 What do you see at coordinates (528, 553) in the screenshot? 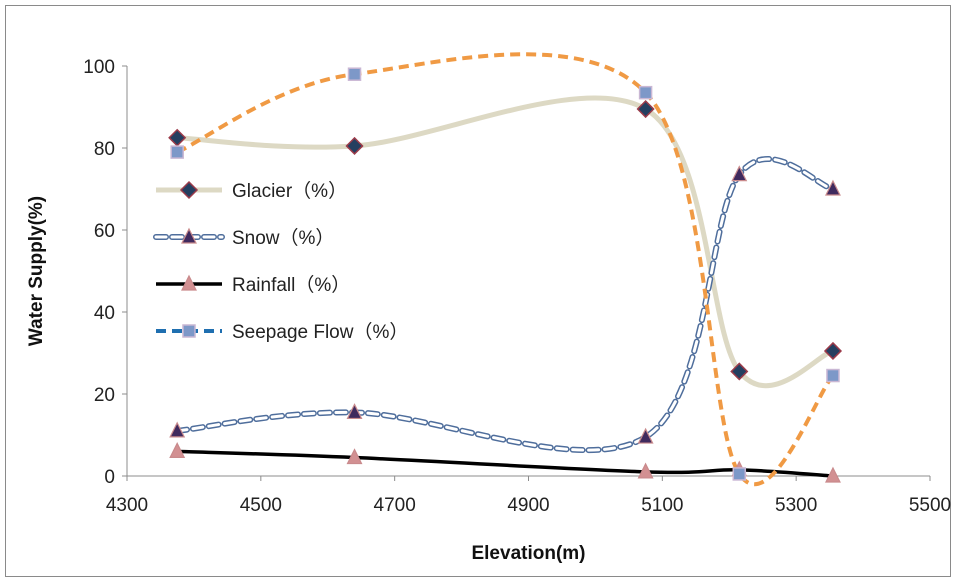
I see `x-axis-title: Elevation(m)` at bounding box center [528, 553].